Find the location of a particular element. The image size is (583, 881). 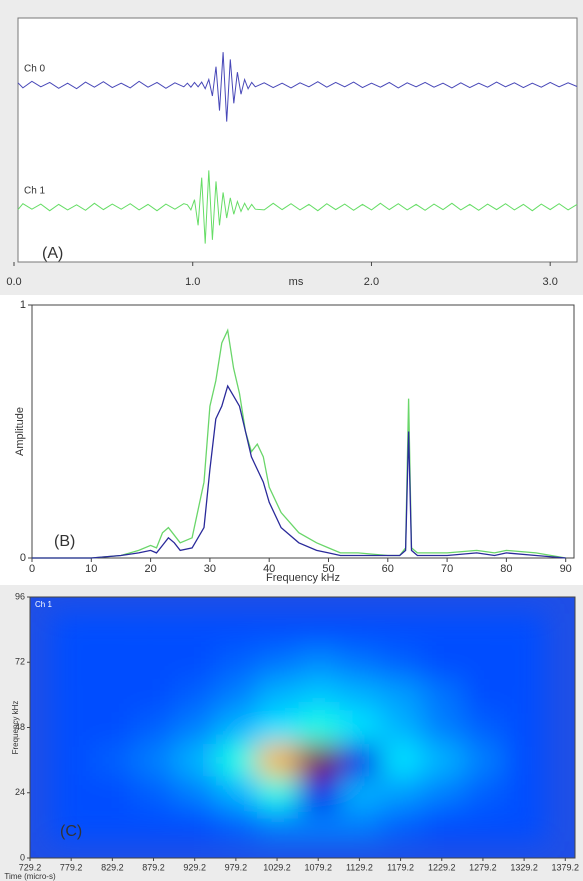

x-tick-label: 879.2 is located at coordinates (153, 867).